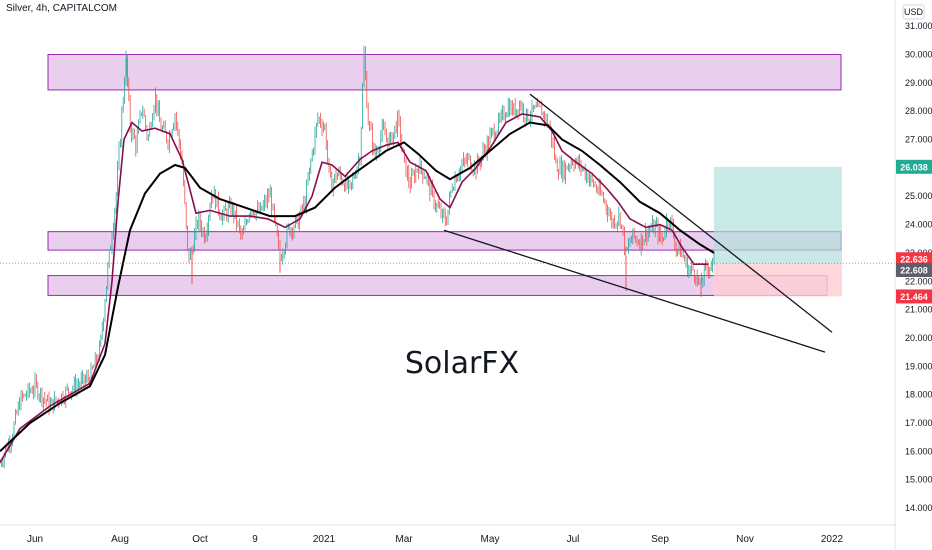  Describe the element at coordinates (324, 539) in the screenshot. I see `x-tick-label: 2021` at that location.